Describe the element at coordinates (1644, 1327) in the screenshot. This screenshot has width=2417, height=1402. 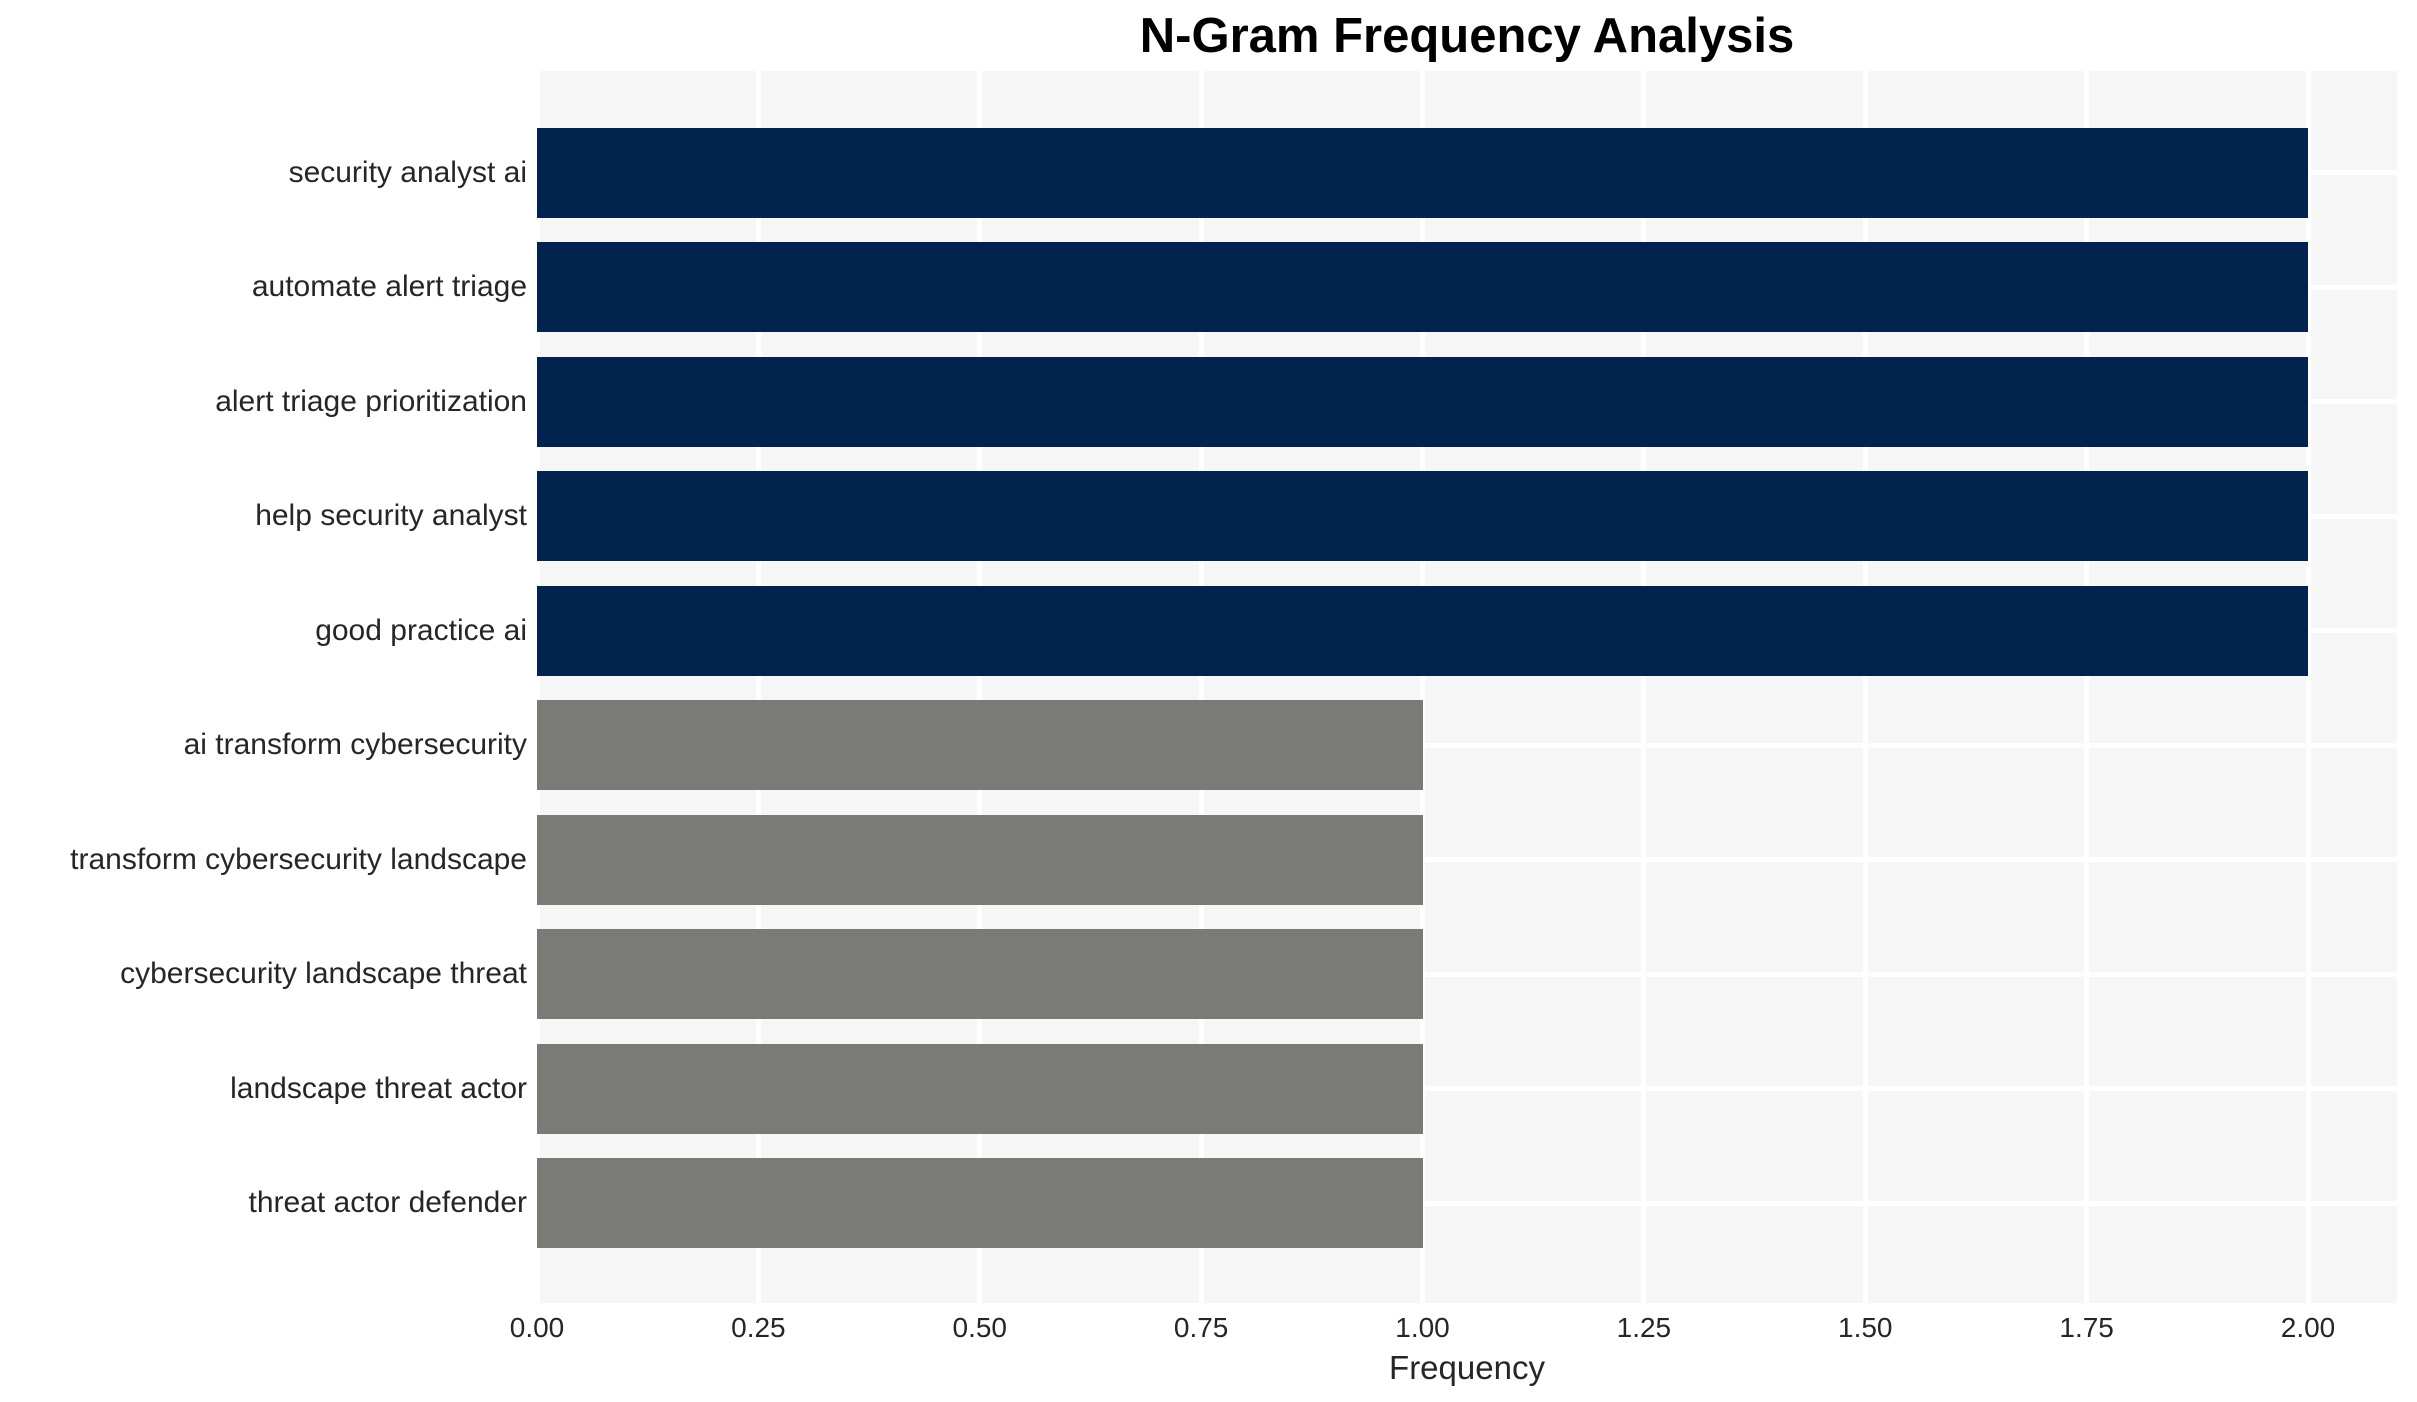
I see `x-tick-label: 1.25` at that location.